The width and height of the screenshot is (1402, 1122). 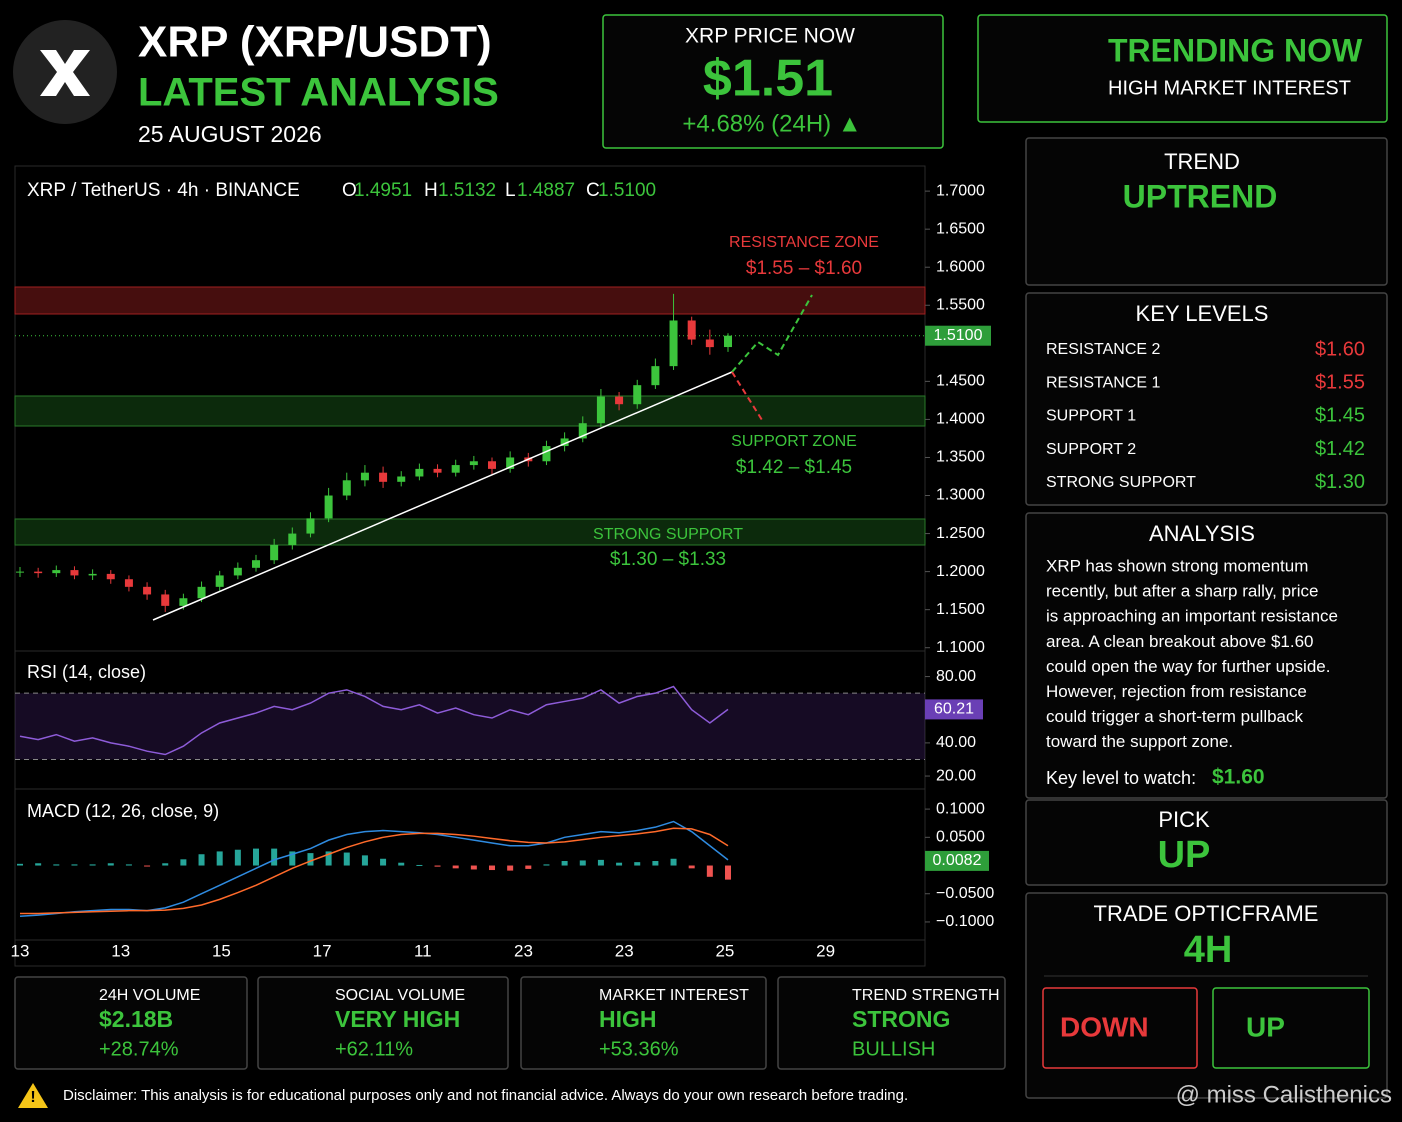 I want to click on down-button, so click(x=1120, y=1028).